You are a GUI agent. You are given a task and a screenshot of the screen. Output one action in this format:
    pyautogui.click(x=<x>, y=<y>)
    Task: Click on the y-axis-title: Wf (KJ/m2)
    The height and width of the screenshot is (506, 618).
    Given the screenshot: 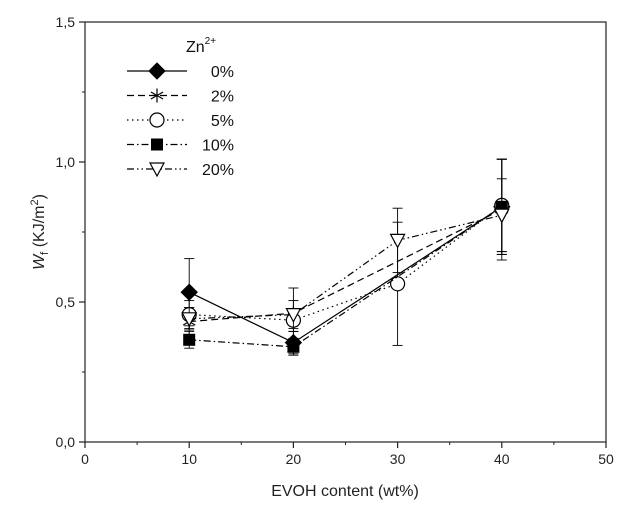 What is the action you would take?
    pyautogui.click(x=40, y=232)
    